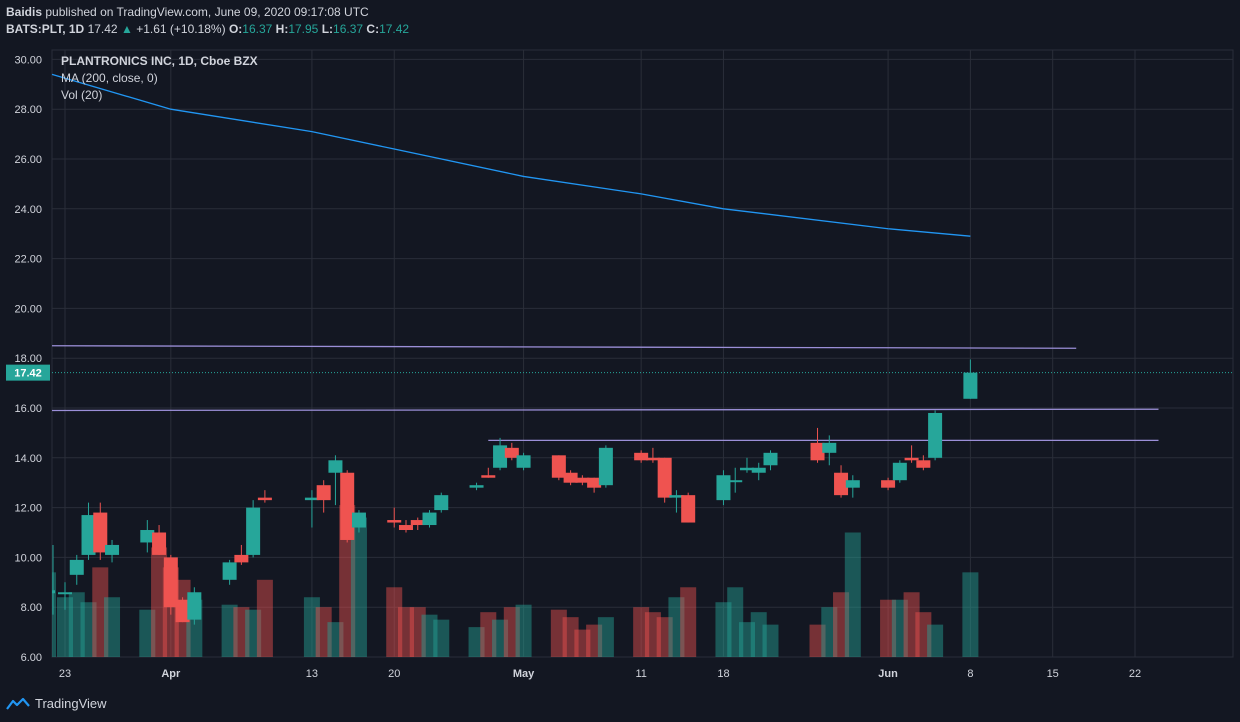 The width and height of the screenshot is (1240, 722). Describe the element at coordinates (28, 409) in the screenshot. I see `price-tick-label: 16.00` at that location.